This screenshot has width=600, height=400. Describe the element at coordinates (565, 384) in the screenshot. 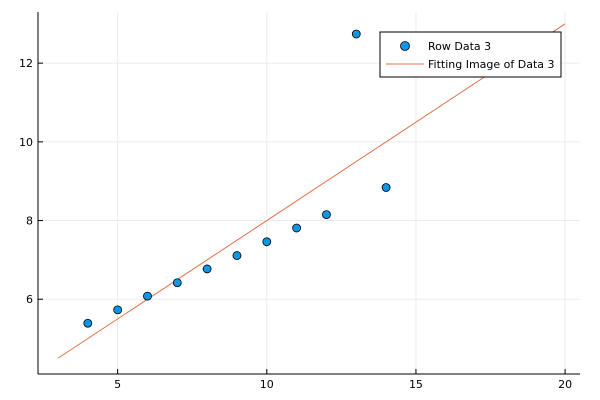

I see `x-tick-label: 20` at that location.